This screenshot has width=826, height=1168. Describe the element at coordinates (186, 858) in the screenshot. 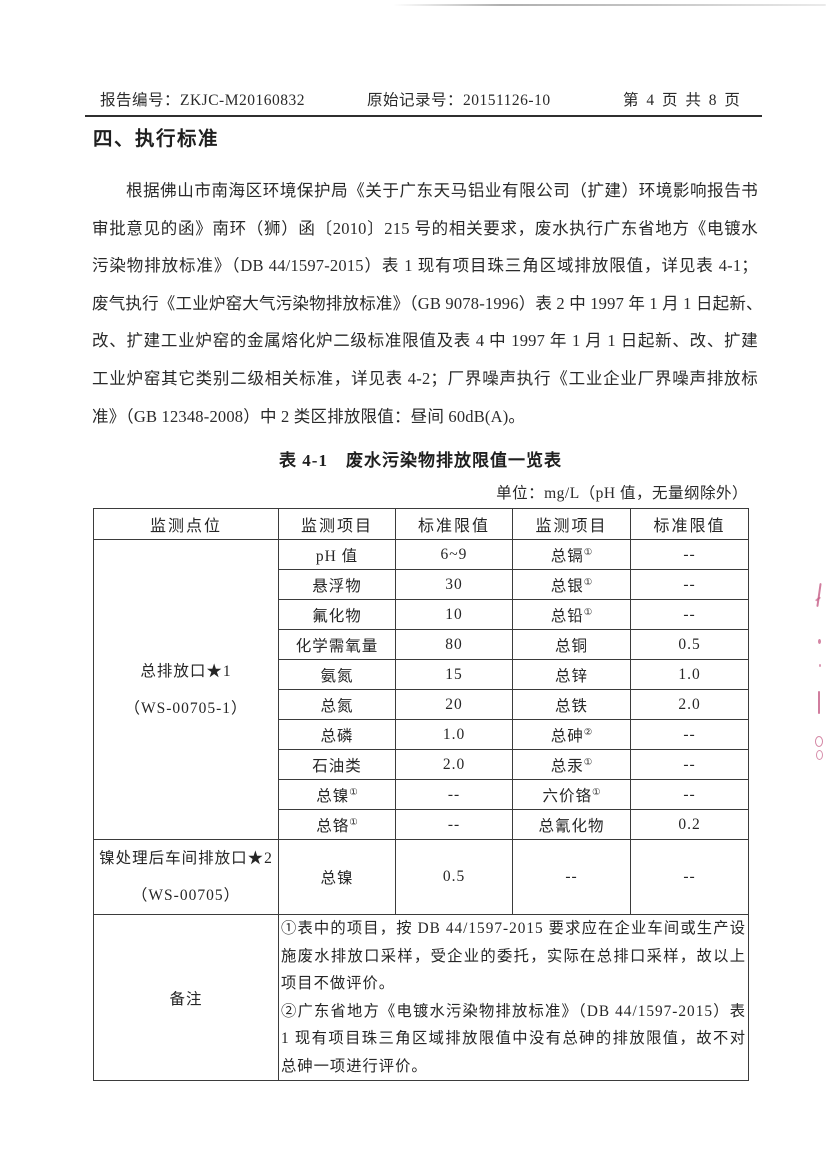

I see `monitoring-point-line: 镍处理后车间排放口★2` at that location.